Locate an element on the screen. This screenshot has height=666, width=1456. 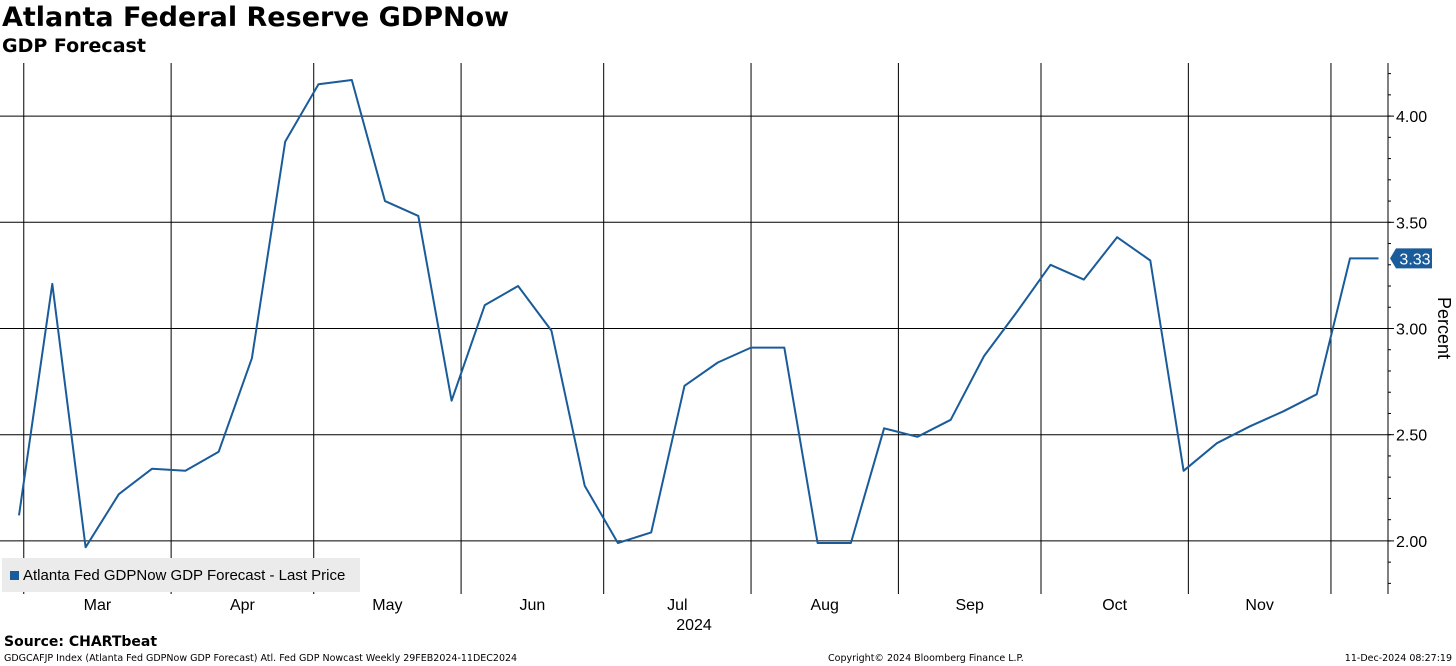
y-axis-ticks: 2.00 2.50 3.00 3.50 4.00 is located at coordinates (1411, 330).